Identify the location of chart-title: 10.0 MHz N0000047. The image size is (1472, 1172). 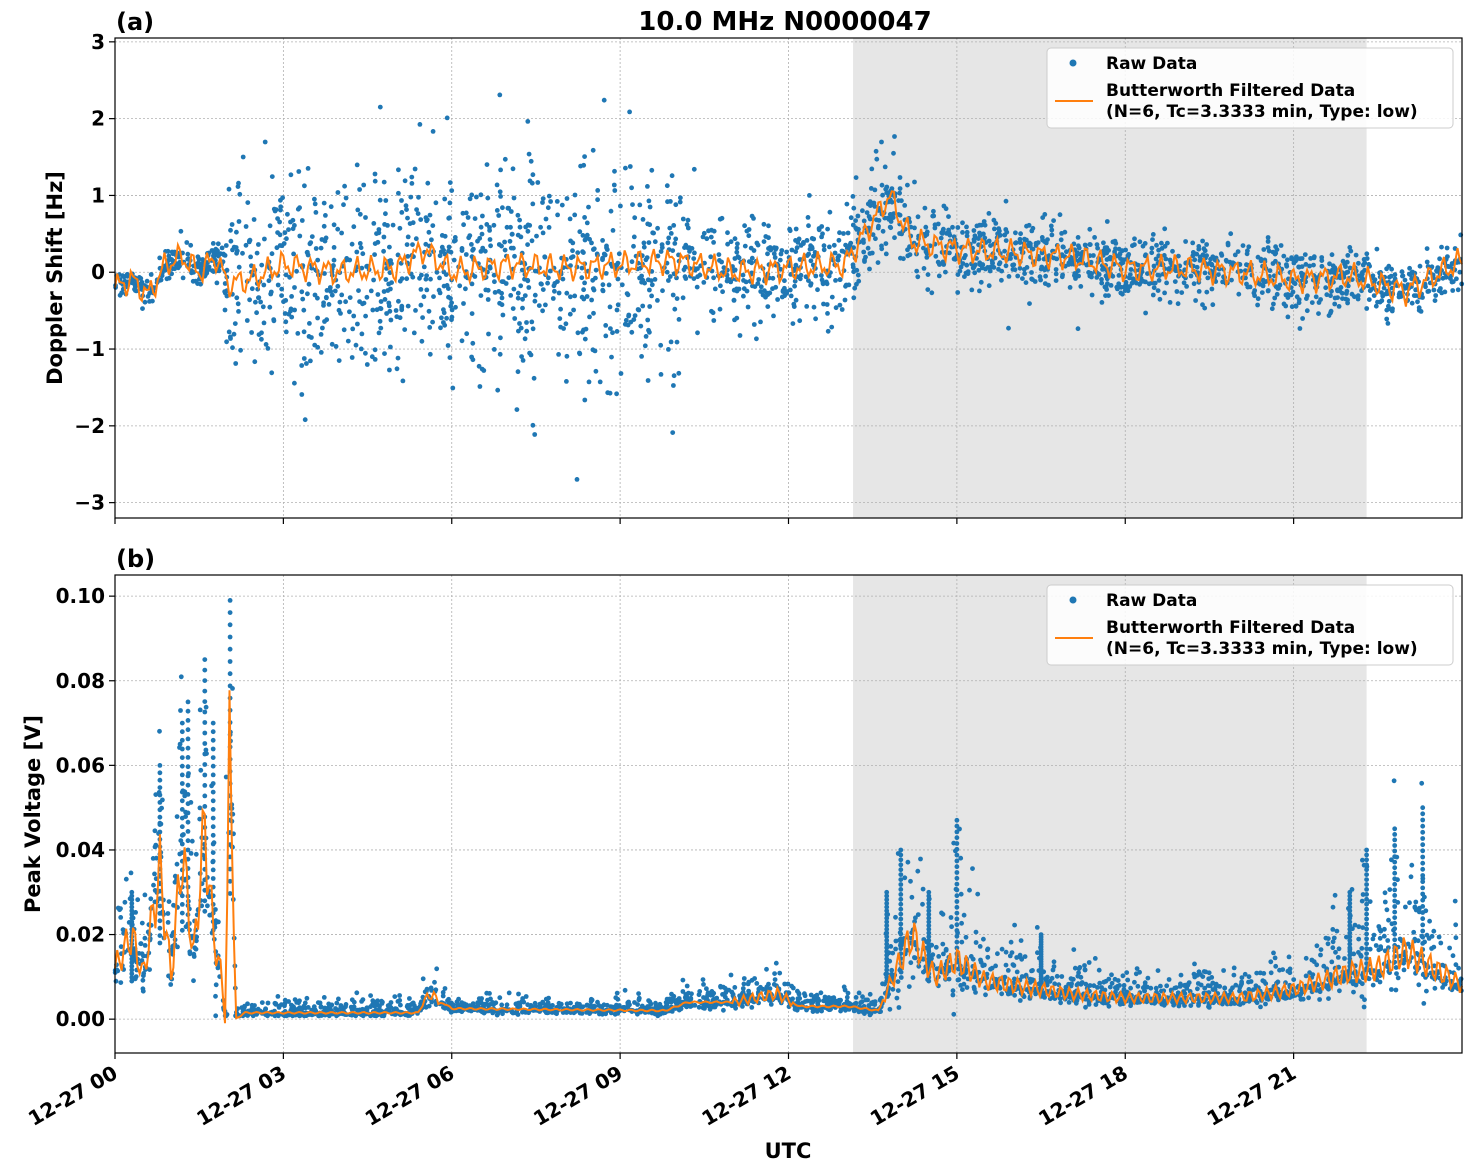
(784, 22).